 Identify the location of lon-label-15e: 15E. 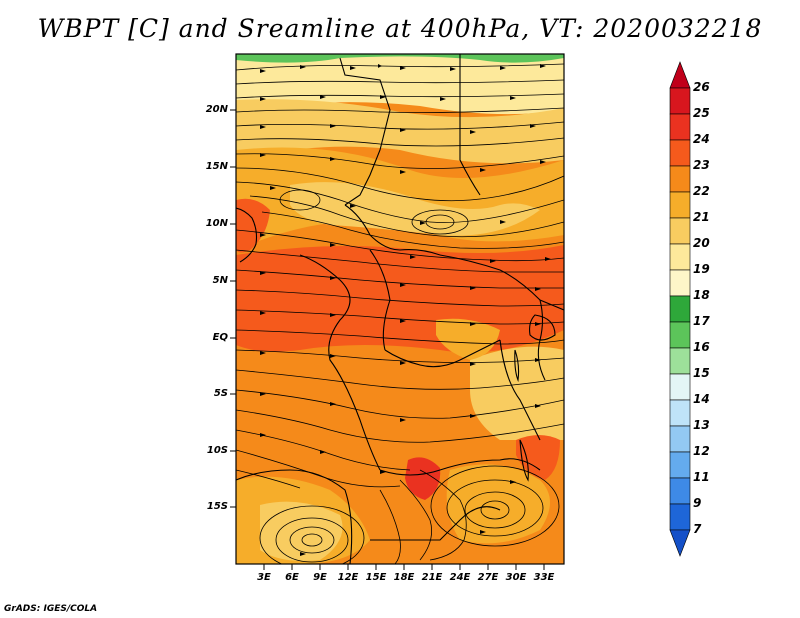
(376, 577).